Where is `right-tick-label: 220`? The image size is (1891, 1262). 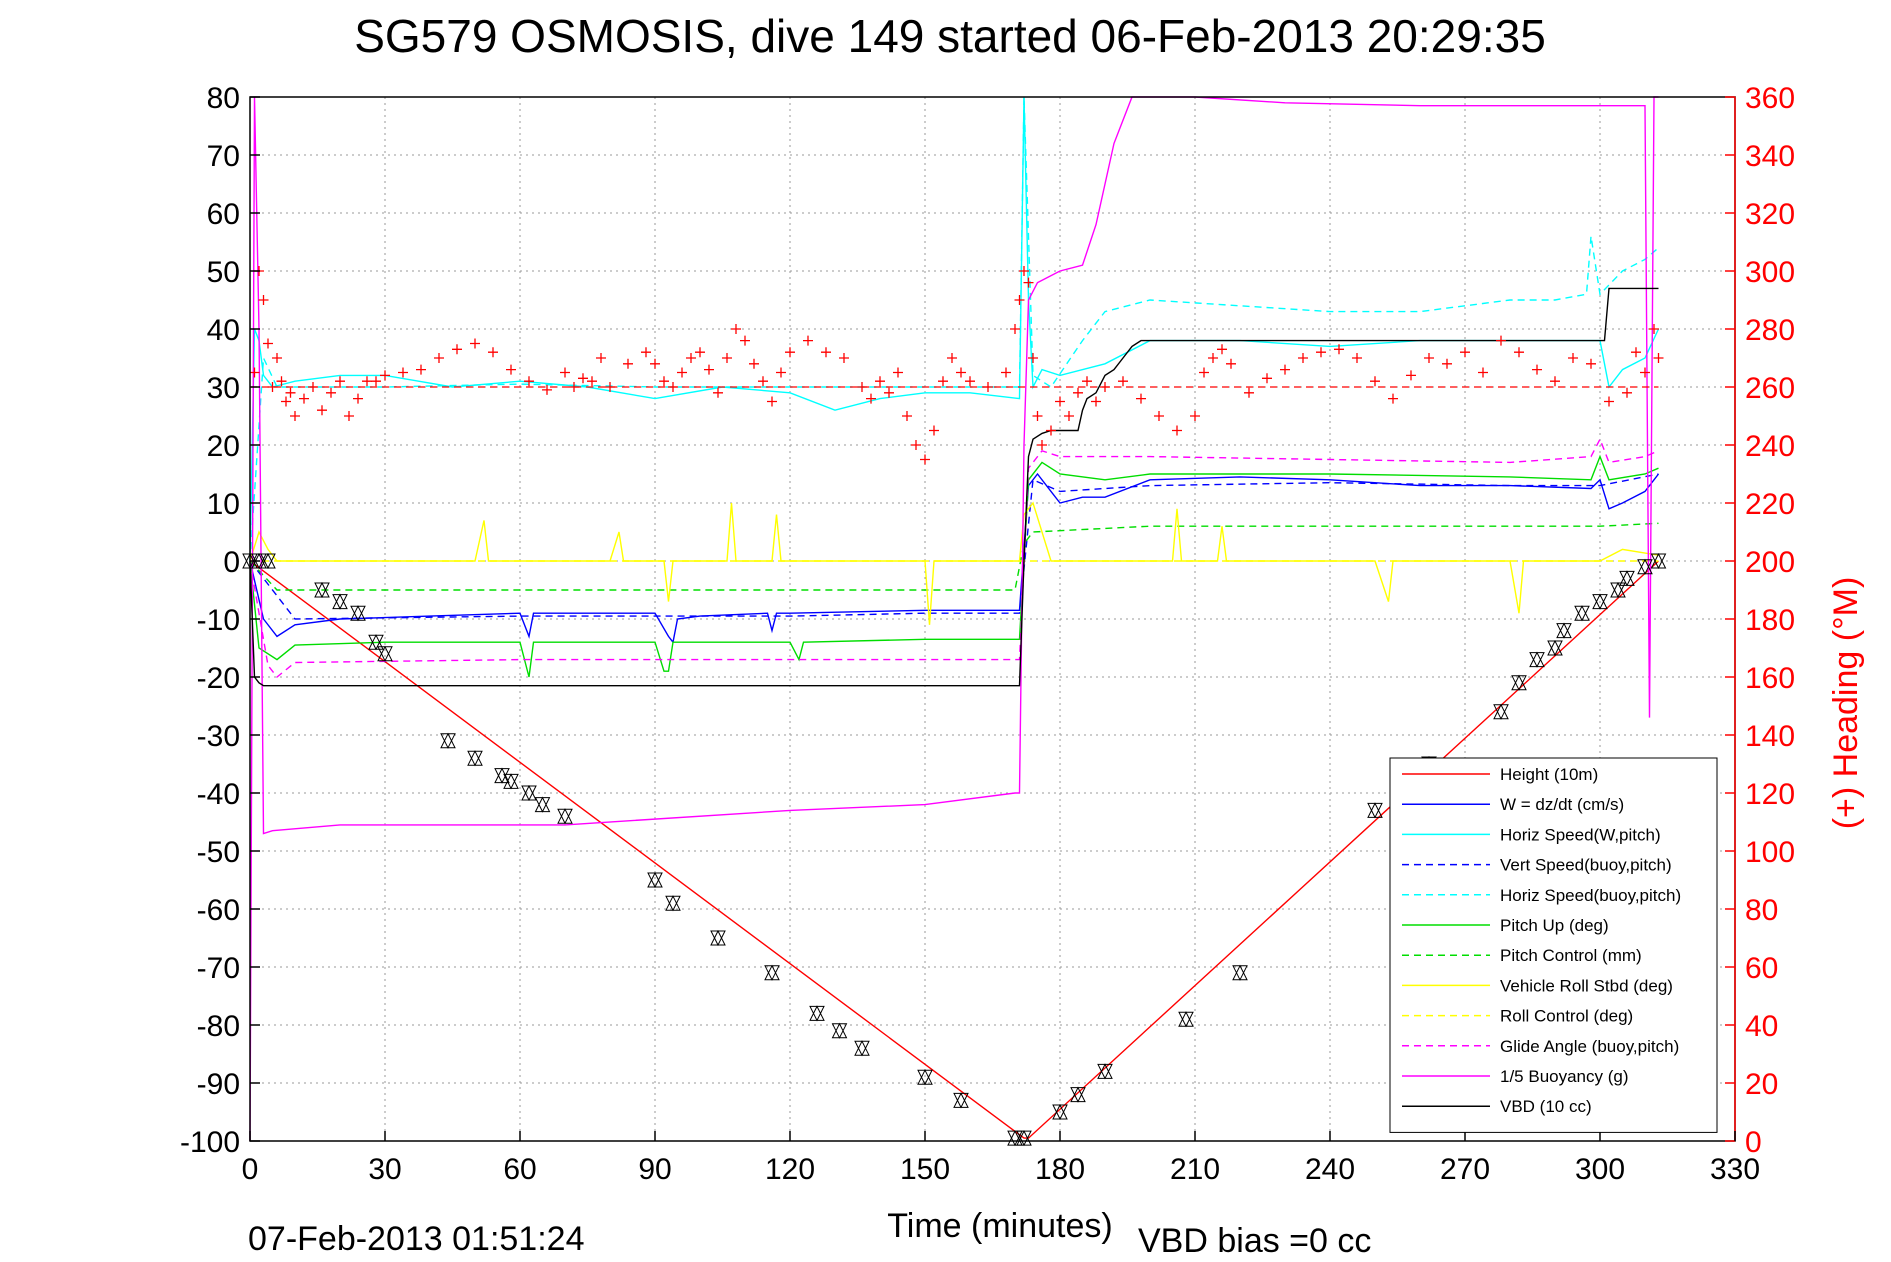
right-tick-label: 220 is located at coordinates (1770, 504).